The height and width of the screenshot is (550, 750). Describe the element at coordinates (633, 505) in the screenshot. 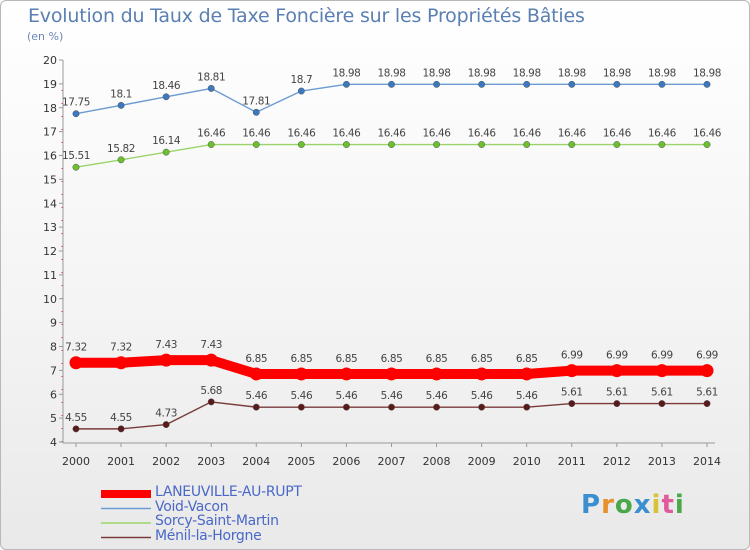

I see `proxiti-logo: Proxiti` at that location.